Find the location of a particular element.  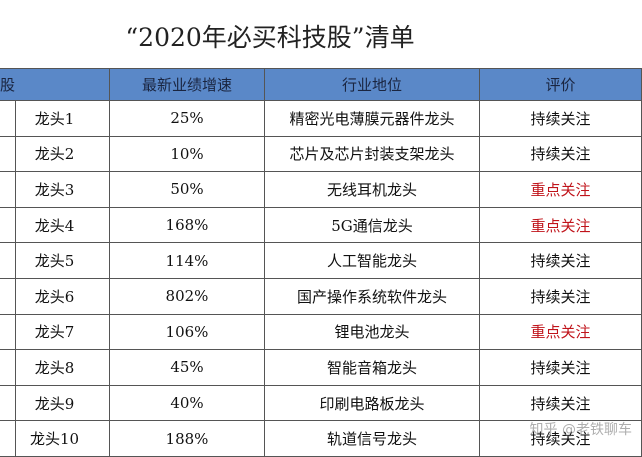

table-cell: 人工智能龙头 is located at coordinates (372, 261).